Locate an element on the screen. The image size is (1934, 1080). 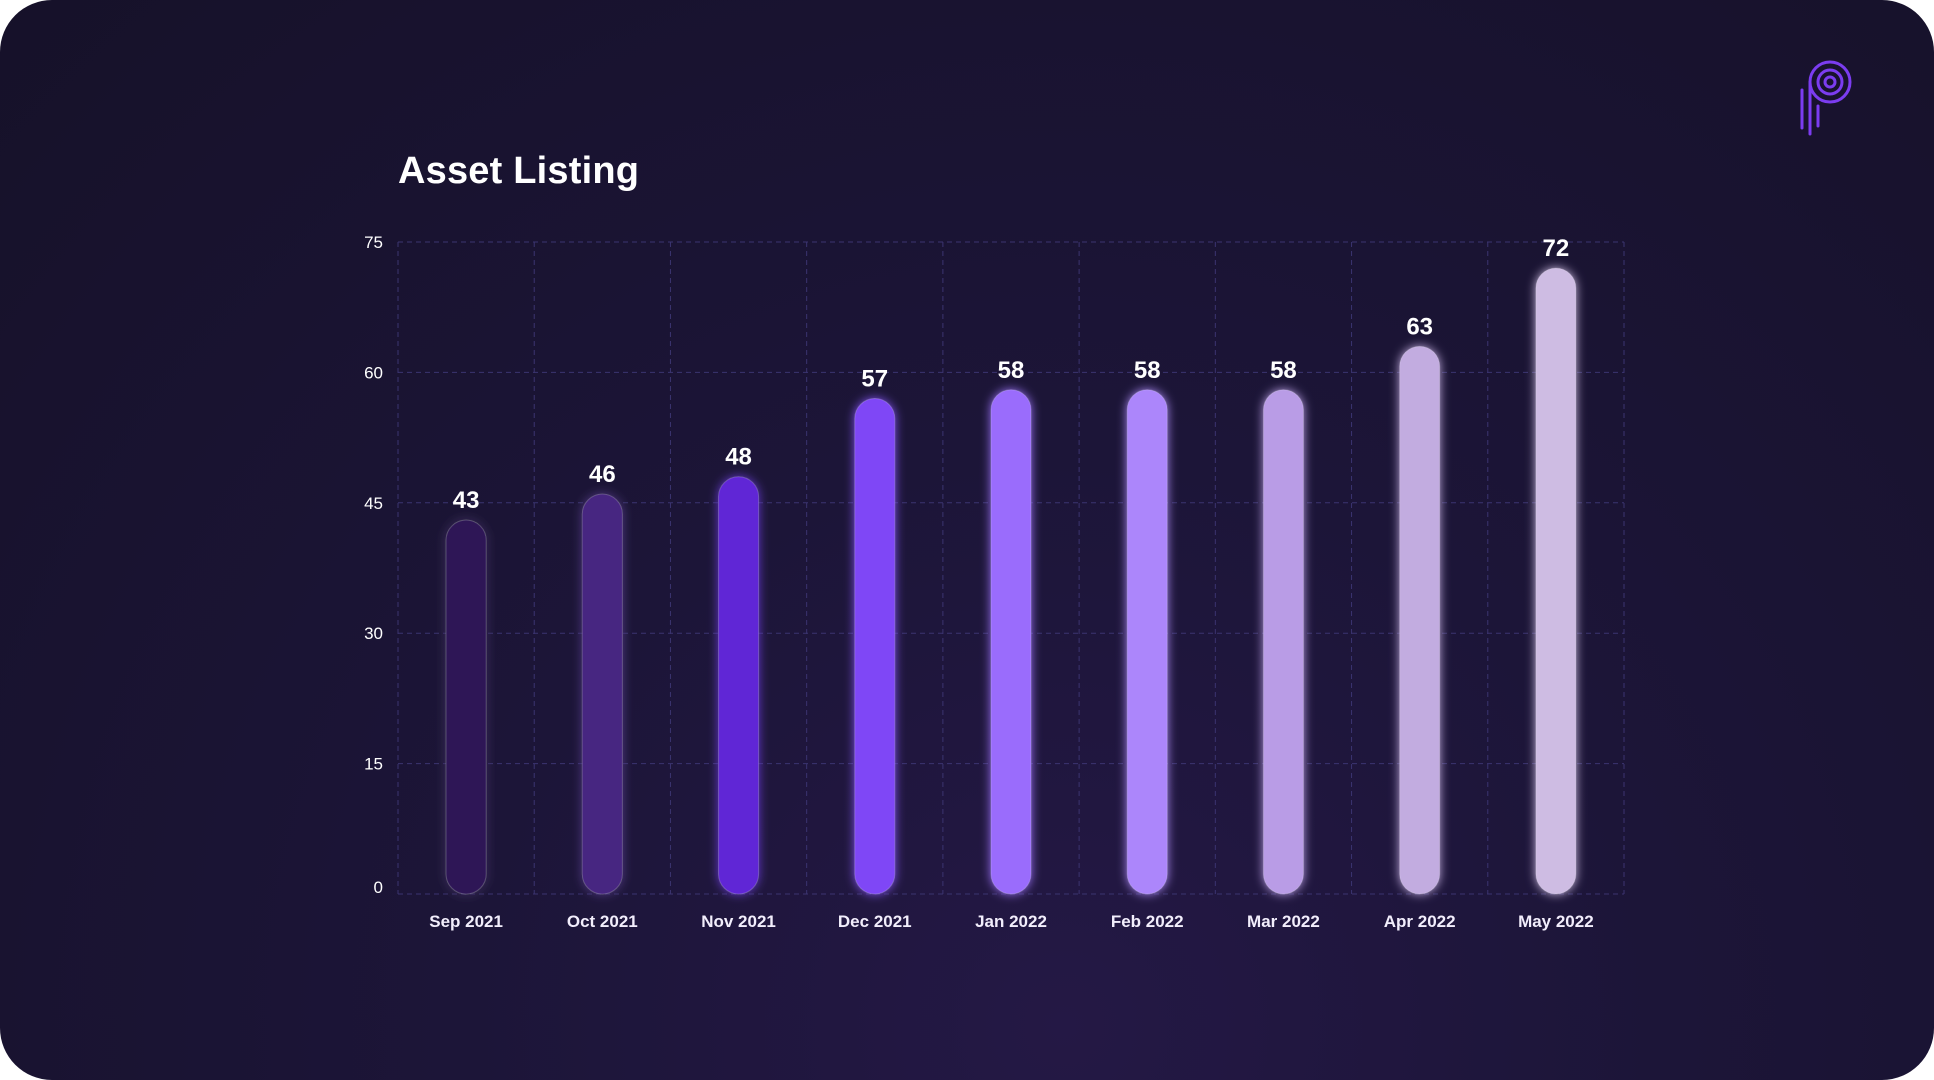
brand-logo-icon is located at coordinates (1826, 98).